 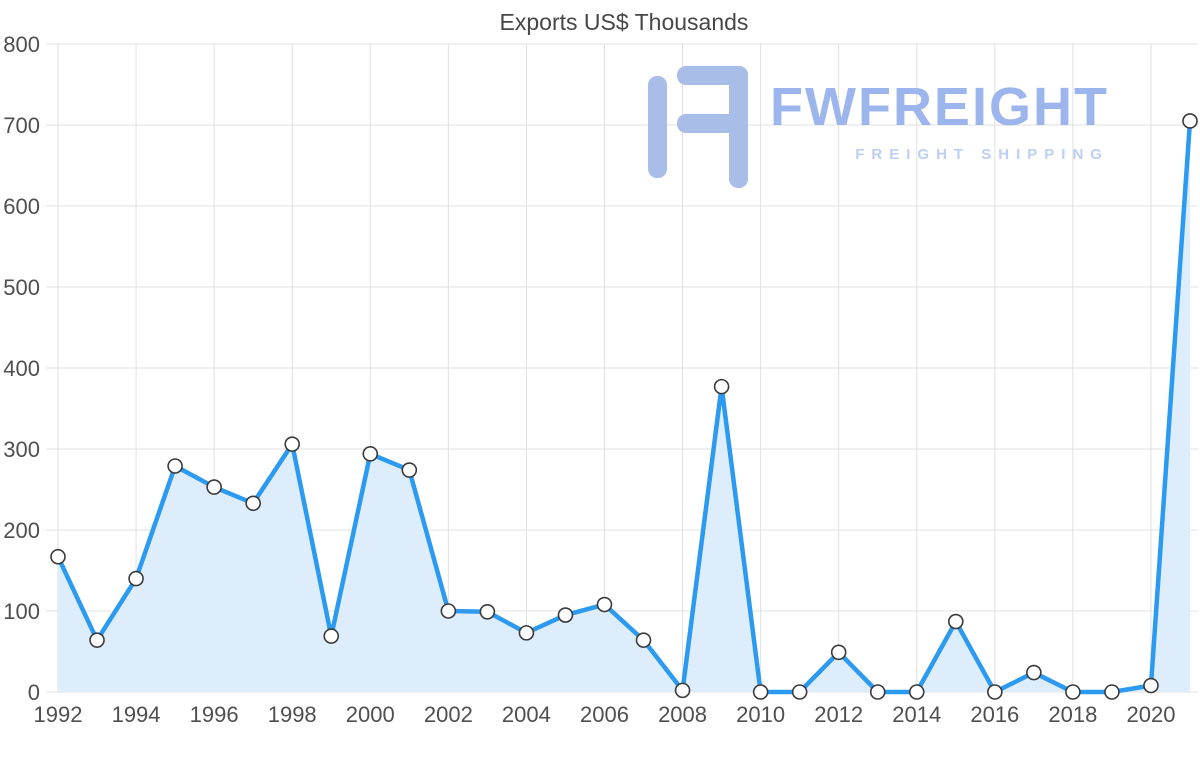 I want to click on data-point-2002, so click(x=448, y=611).